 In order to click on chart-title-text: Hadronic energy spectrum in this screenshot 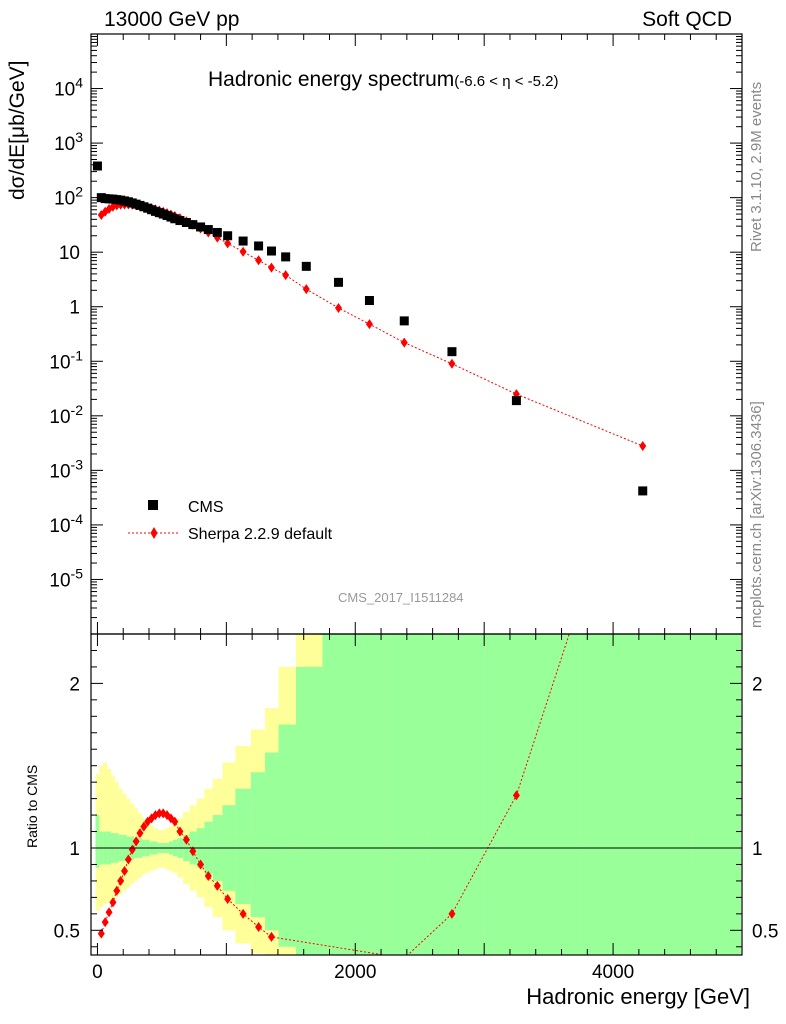, I will do `click(331, 79)`.